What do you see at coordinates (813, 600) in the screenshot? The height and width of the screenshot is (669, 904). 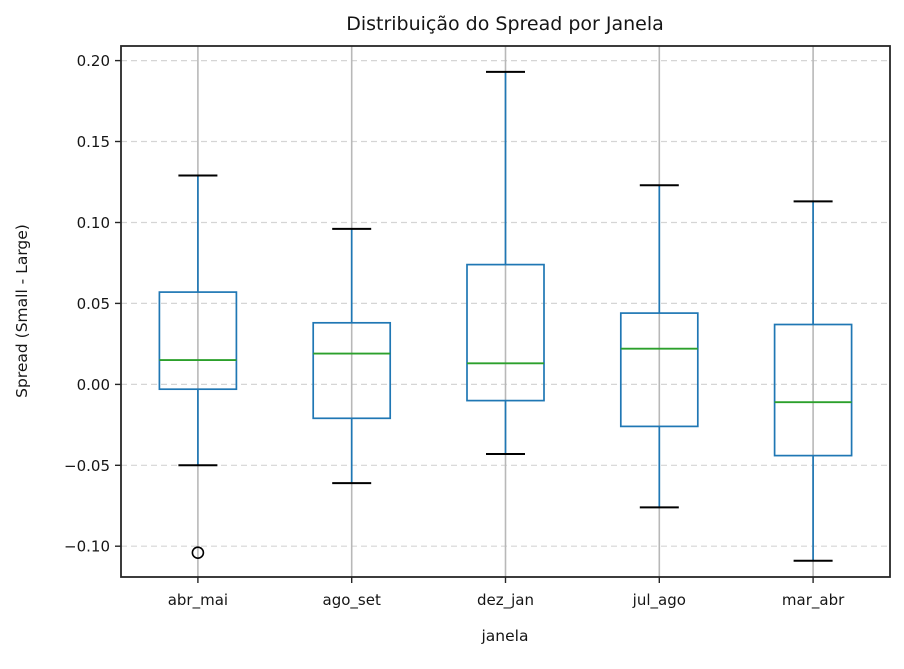 I see `x-tick-label: mar_abr` at bounding box center [813, 600].